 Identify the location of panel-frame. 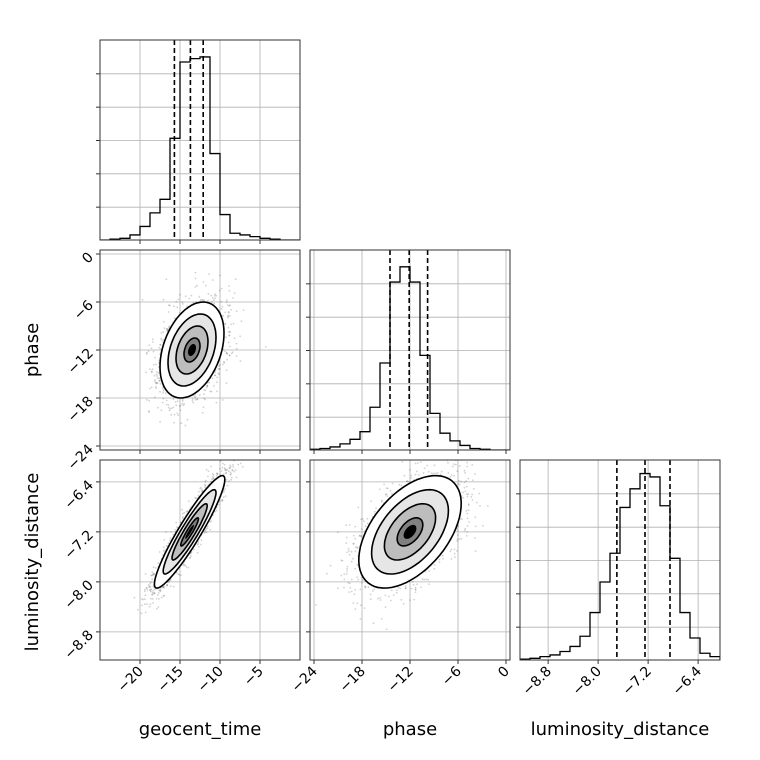
(200, 140).